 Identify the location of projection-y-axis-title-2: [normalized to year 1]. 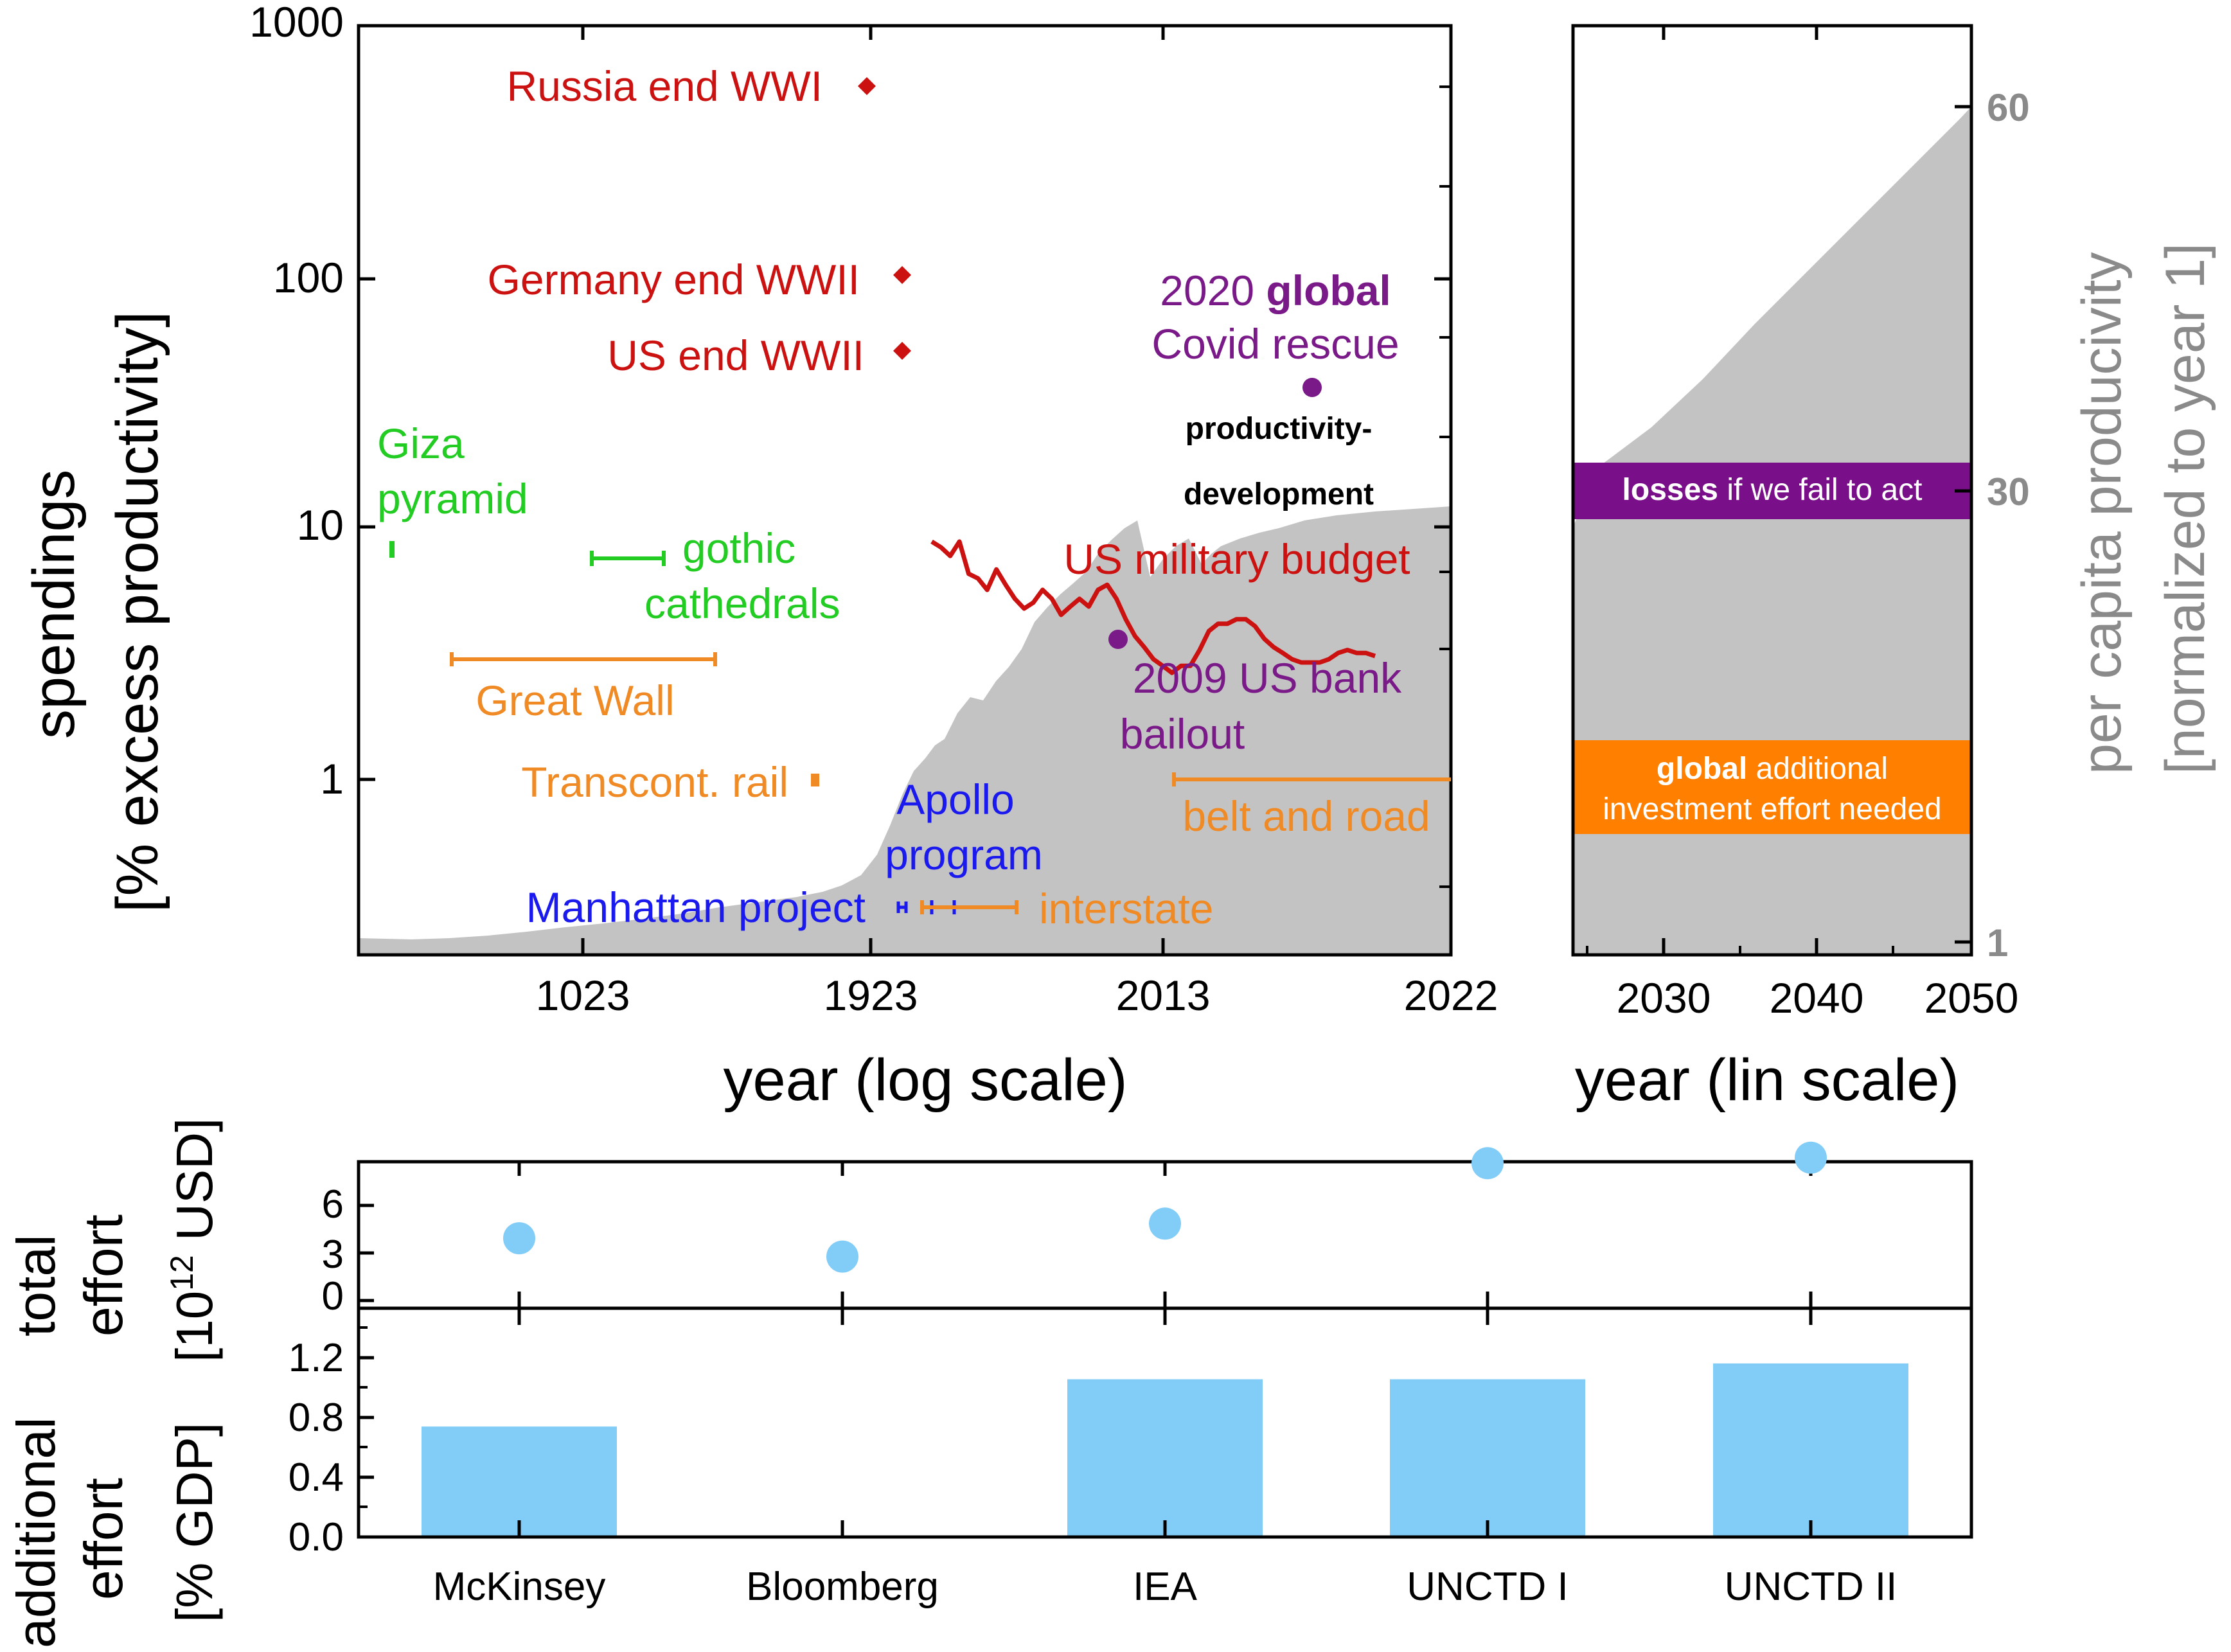
(2185, 508).